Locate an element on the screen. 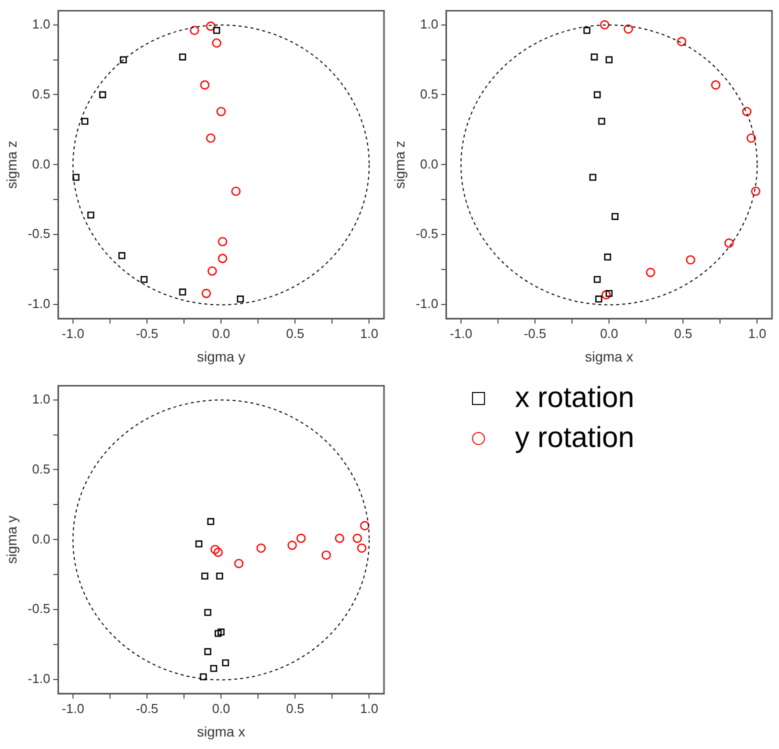  y-axis-title: sigma y is located at coordinates (11, 540).